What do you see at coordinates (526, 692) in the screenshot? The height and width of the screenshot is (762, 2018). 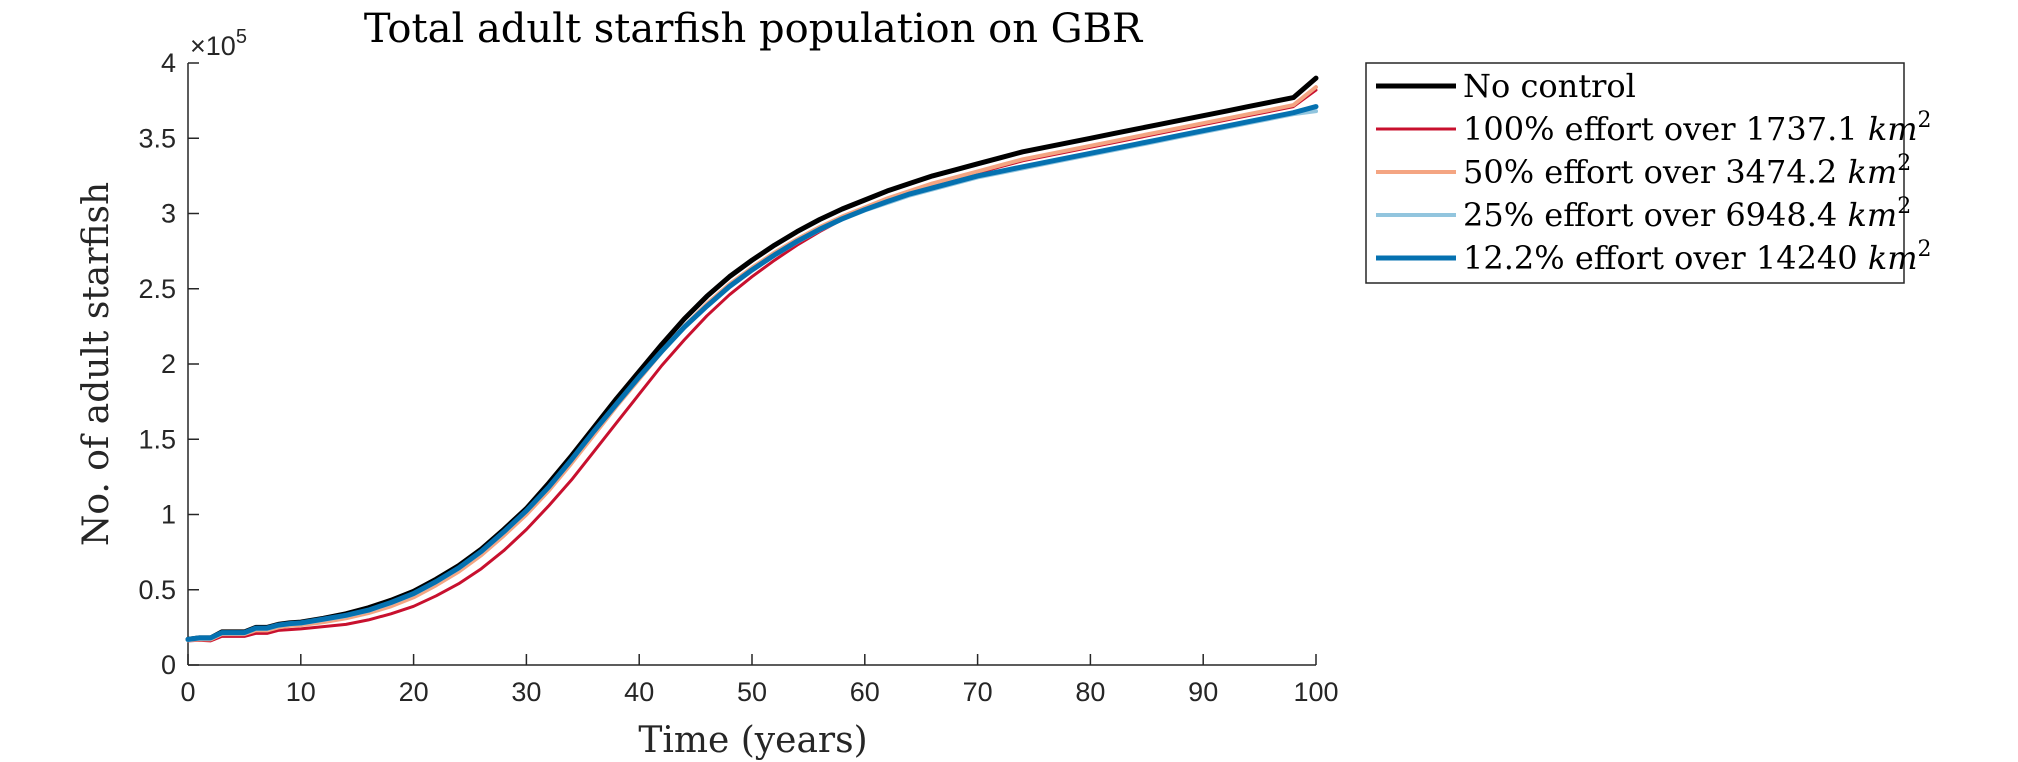 I see `x-tick-label: 30` at bounding box center [526, 692].